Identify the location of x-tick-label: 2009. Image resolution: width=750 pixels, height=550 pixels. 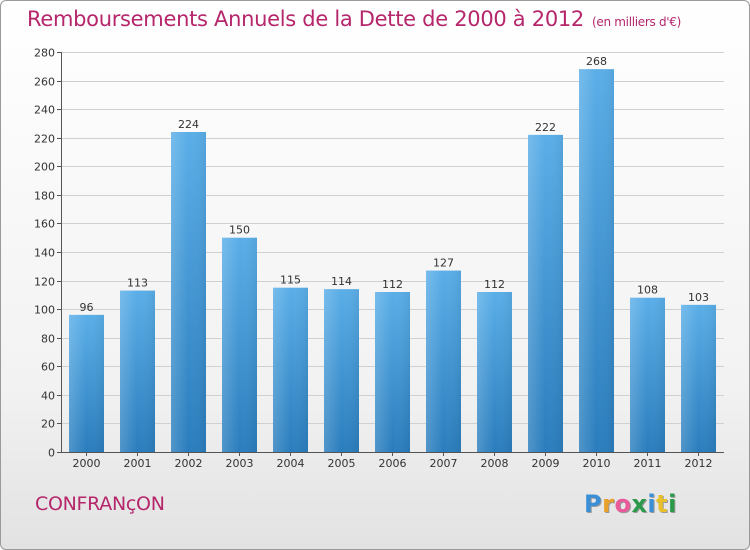
(546, 463).